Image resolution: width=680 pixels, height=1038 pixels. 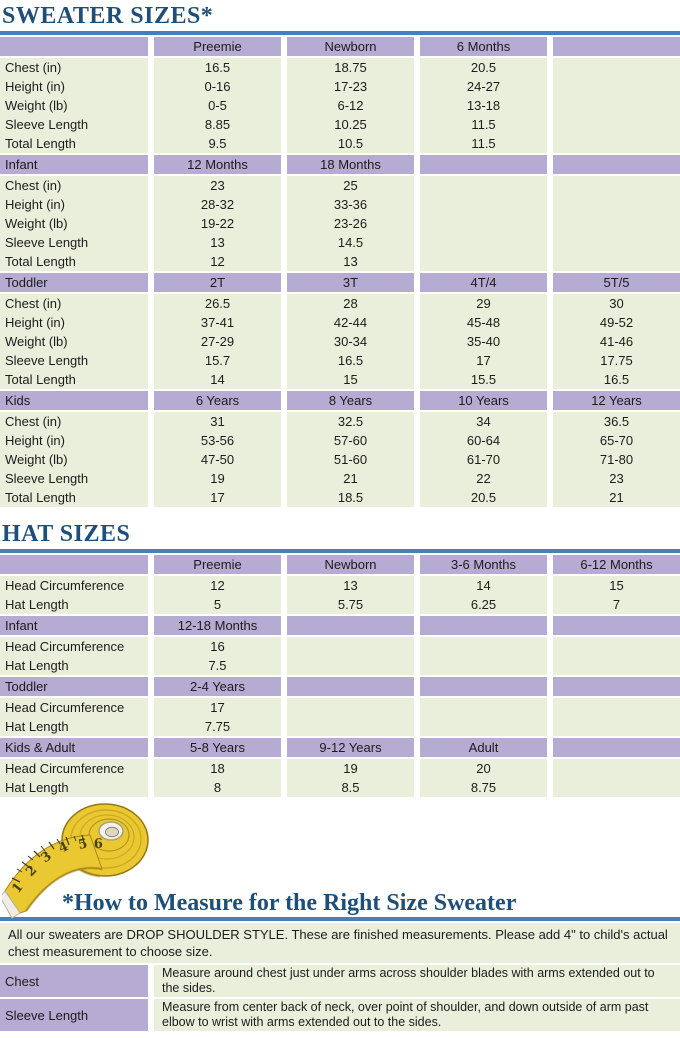 I want to click on table-row: Chest (in) 16.5 18.75 20.5, so click(x=340, y=67).